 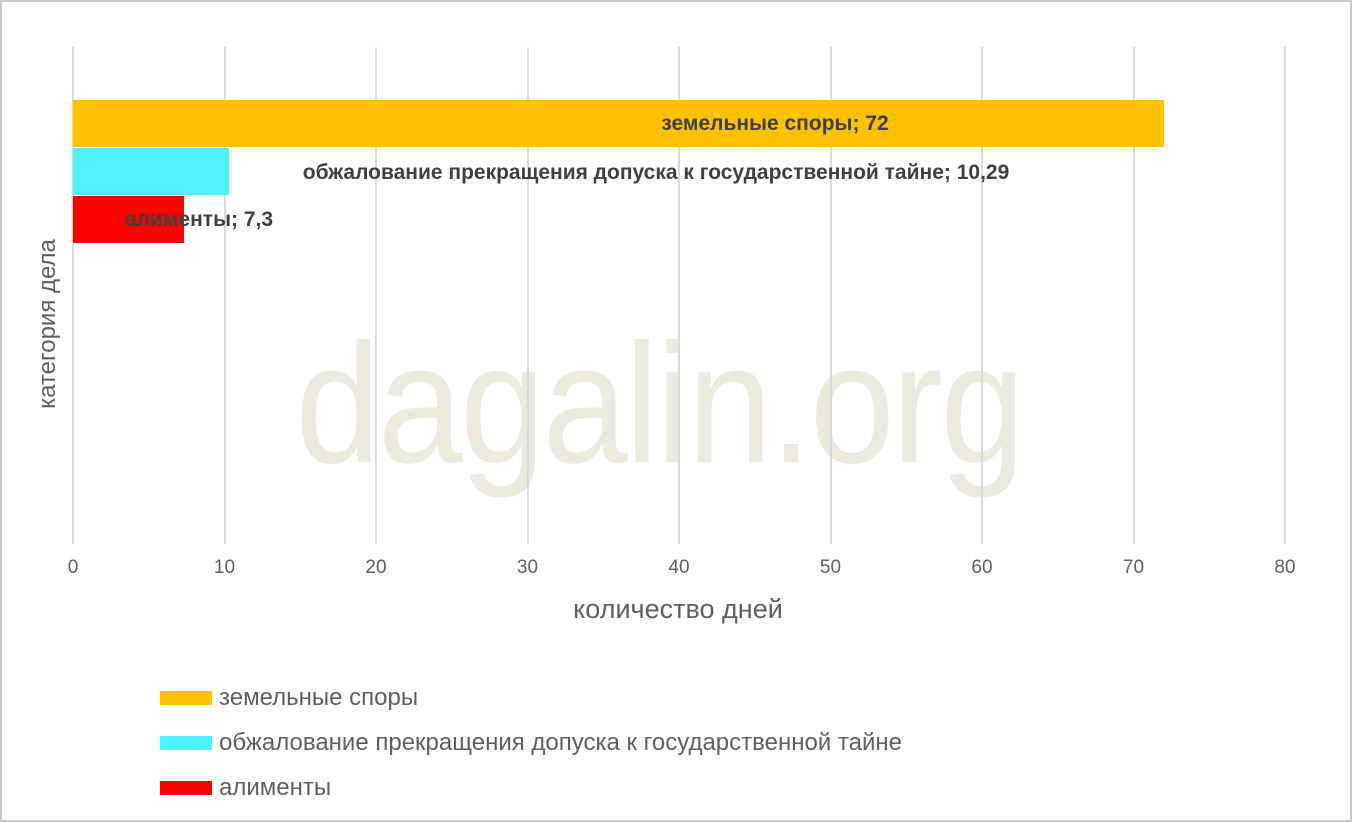 What do you see at coordinates (319, 697) in the screenshot?
I see `legend-label: земельные споры` at bounding box center [319, 697].